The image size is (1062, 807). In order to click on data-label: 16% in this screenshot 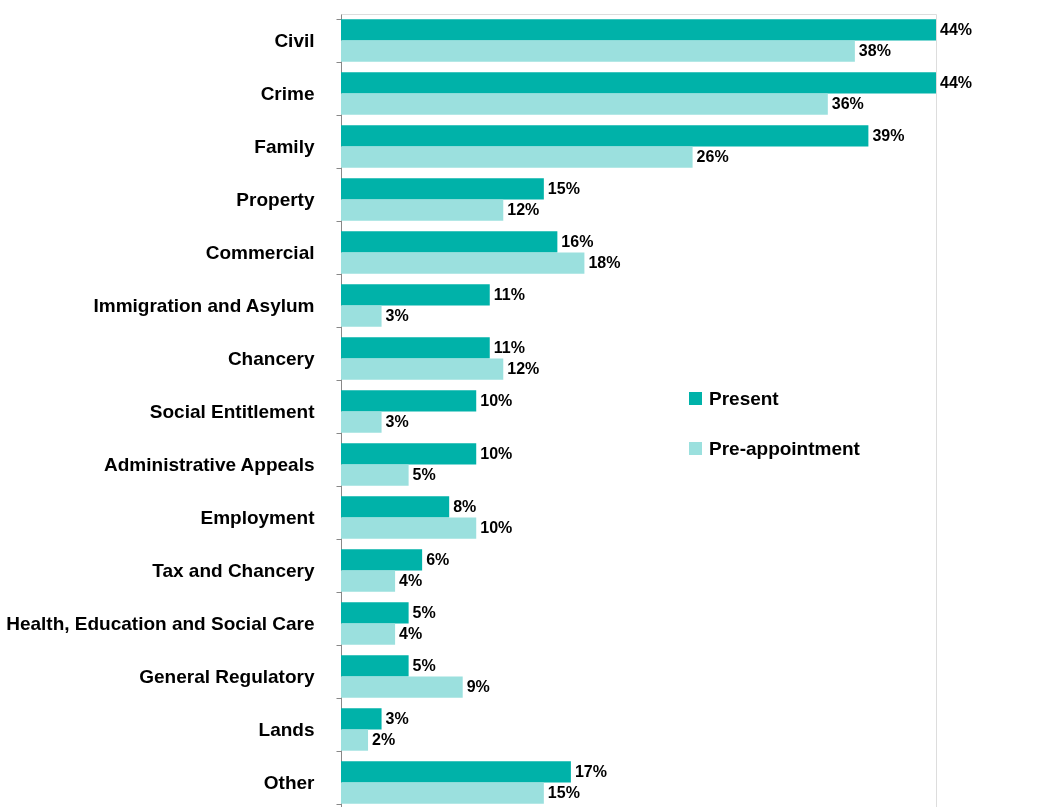, I will do `click(577, 241)`.